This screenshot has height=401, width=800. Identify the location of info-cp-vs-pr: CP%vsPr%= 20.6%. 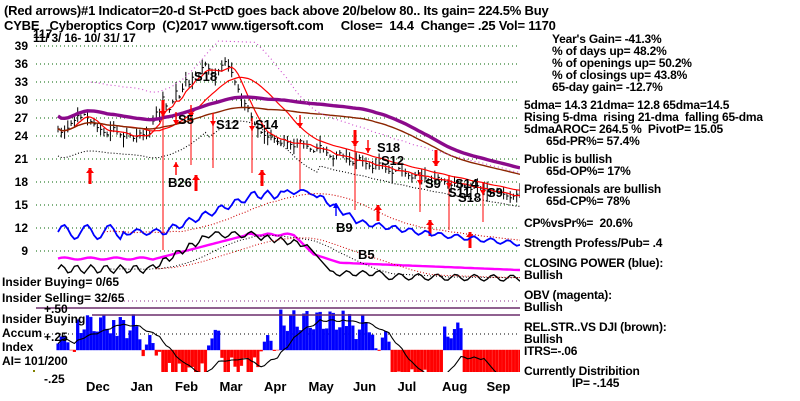
(578, 223).